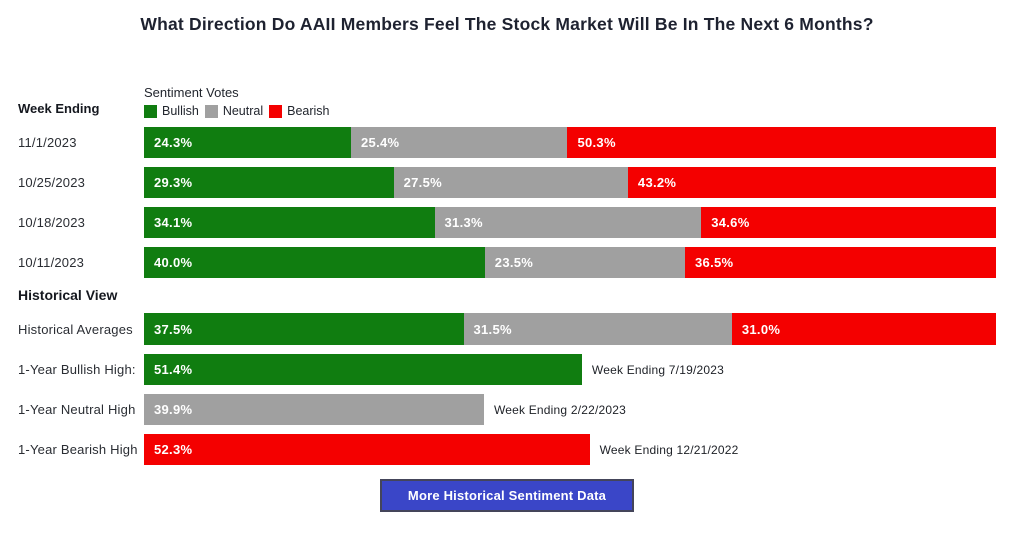 This screenshot has height=550, width=1024. I want to click on neutral-high-bar: 39.9%, so click(314, 409).